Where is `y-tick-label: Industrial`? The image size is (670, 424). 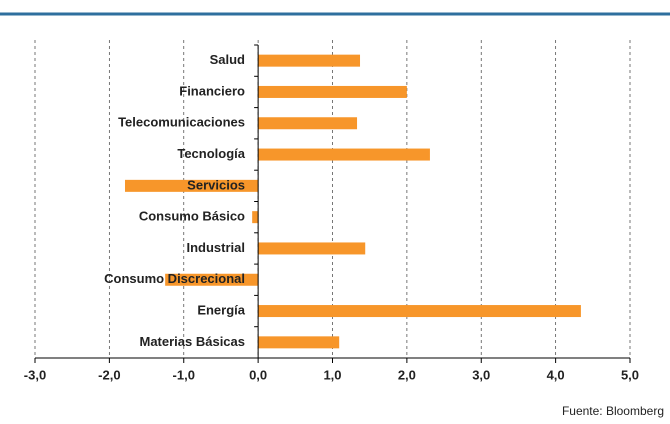 y-tick-label: Industrial is located at coordinates (215, 247).